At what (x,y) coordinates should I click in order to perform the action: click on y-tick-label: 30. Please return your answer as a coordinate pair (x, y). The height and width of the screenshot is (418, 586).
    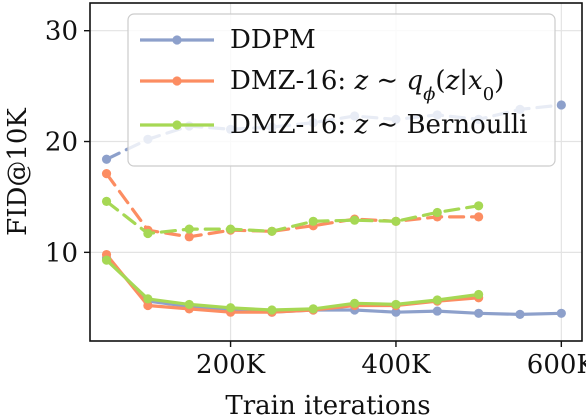
    Looking at the image, I should click on (61, 32).